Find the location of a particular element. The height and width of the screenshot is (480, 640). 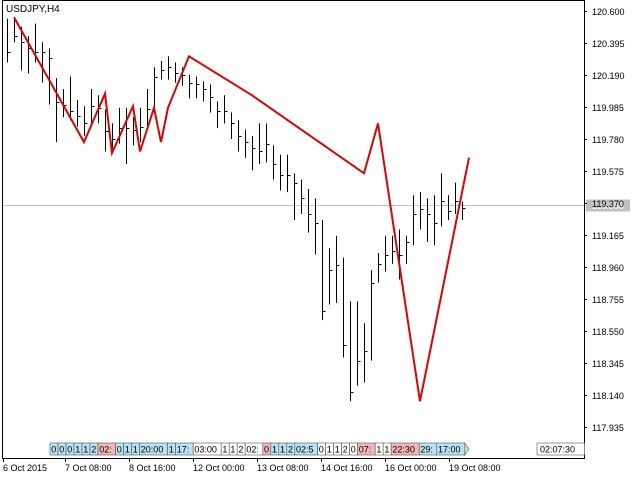

x-tick-label: 12 Oct 00:00 is located at coordinates (219, 468).